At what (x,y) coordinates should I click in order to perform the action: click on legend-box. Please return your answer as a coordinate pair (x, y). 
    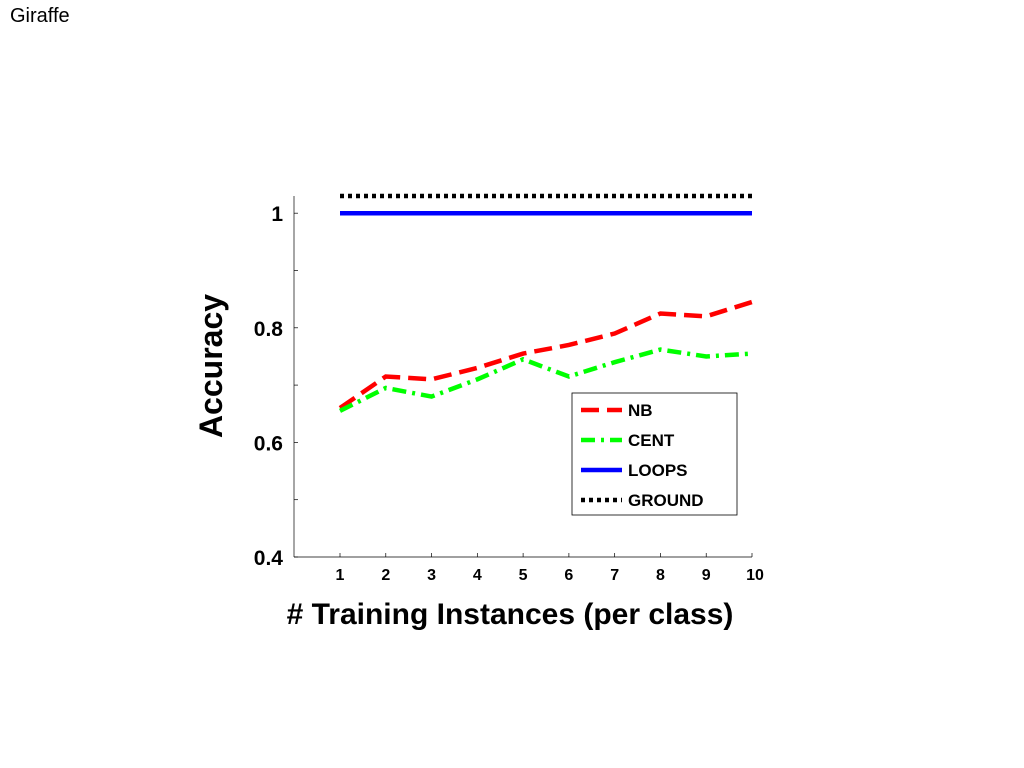
    Looking at the image, I should click on (654, 454).